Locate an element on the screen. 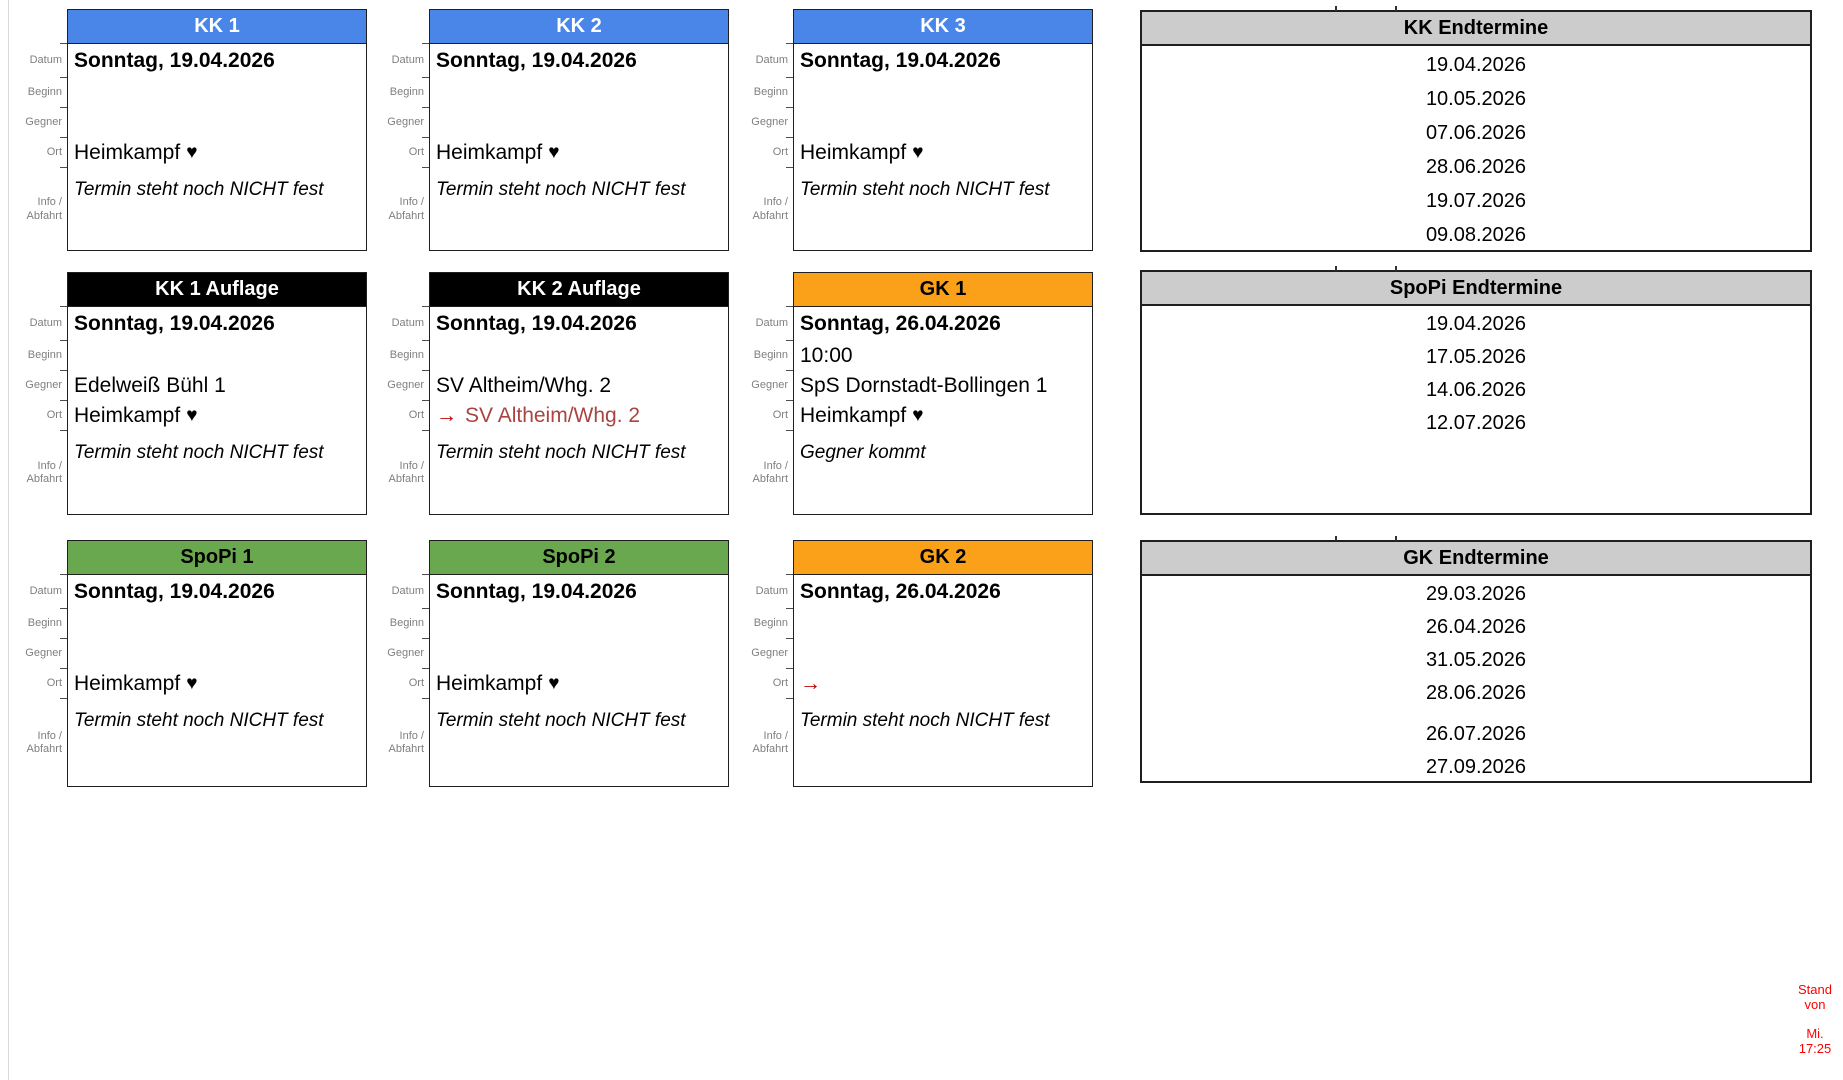 Image resolution: width=1843 pixels, height=1080 pixels. card-title: KK 1 is located at coordinates (217, 27).